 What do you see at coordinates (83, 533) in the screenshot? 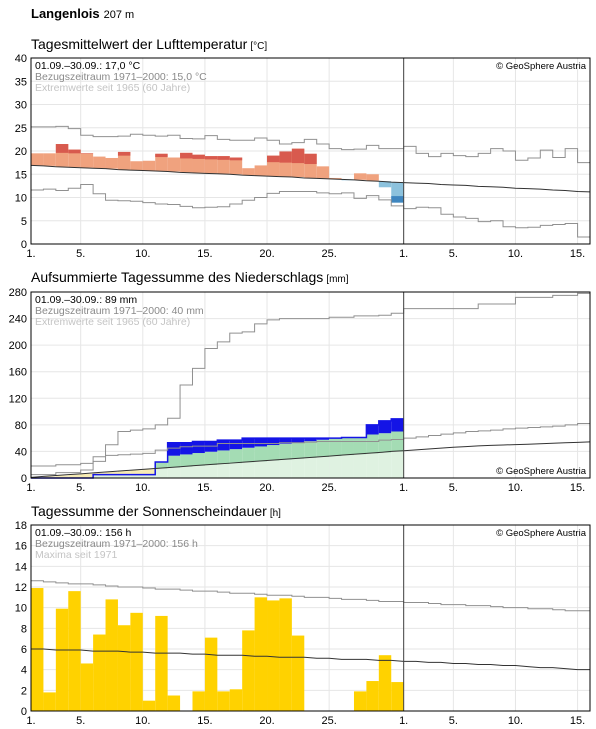
I see `legend-entry: 01.09.–30.09.: 156 h` at bounding box center [83, 533].